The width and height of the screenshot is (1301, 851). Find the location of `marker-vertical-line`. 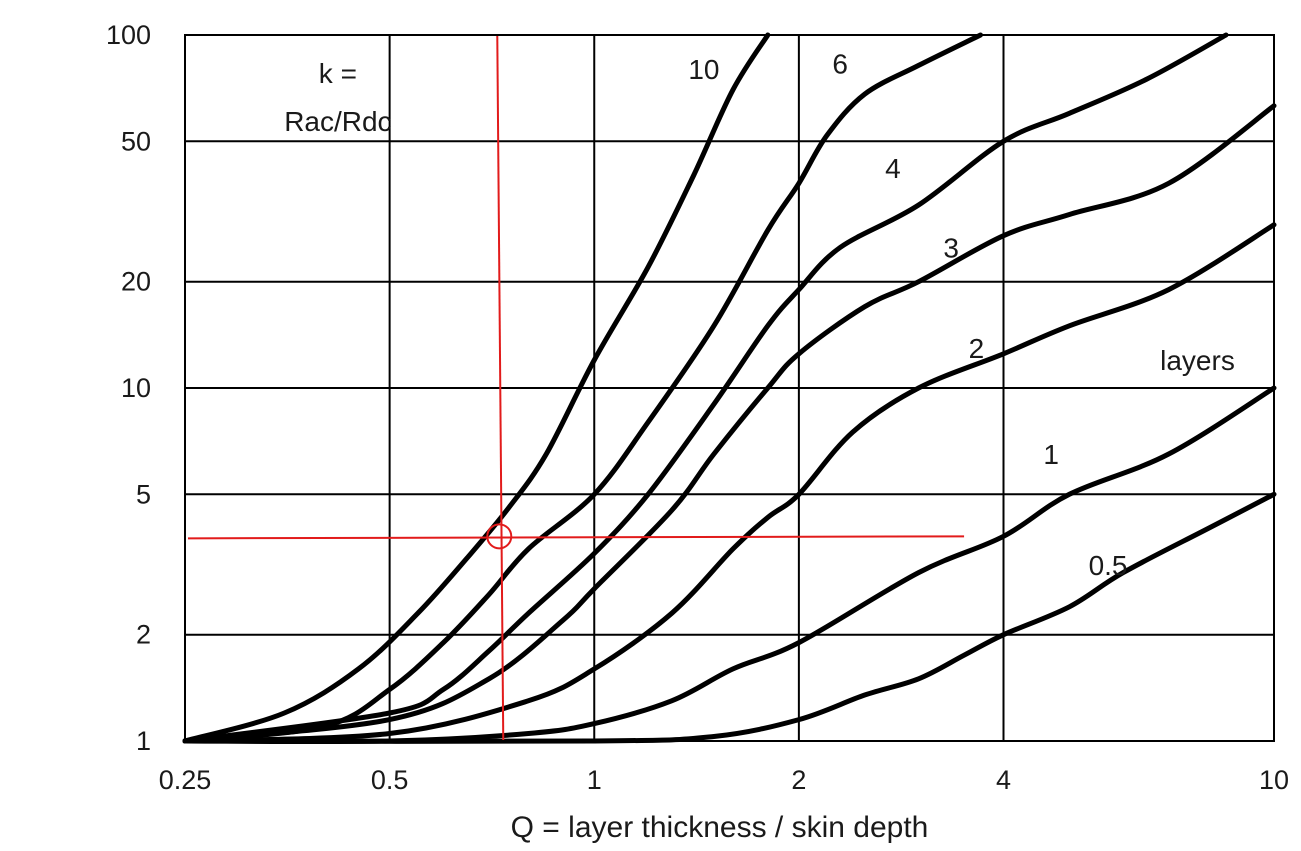

marker-vertical-line is located at coordinates (500, 388).